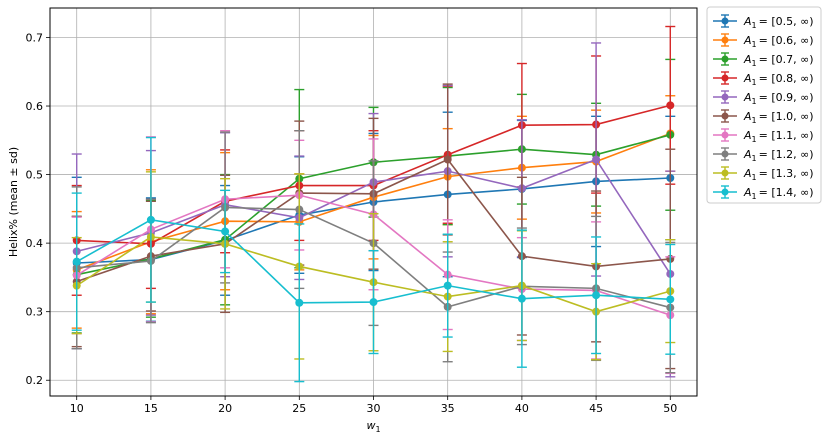 This screenshot has height=440, width=831. What do you see at coordinates (786, 59) in the screenshot?
I see `legend-label-range: = [0.7, ∞)` at bounding box center [786, 59].